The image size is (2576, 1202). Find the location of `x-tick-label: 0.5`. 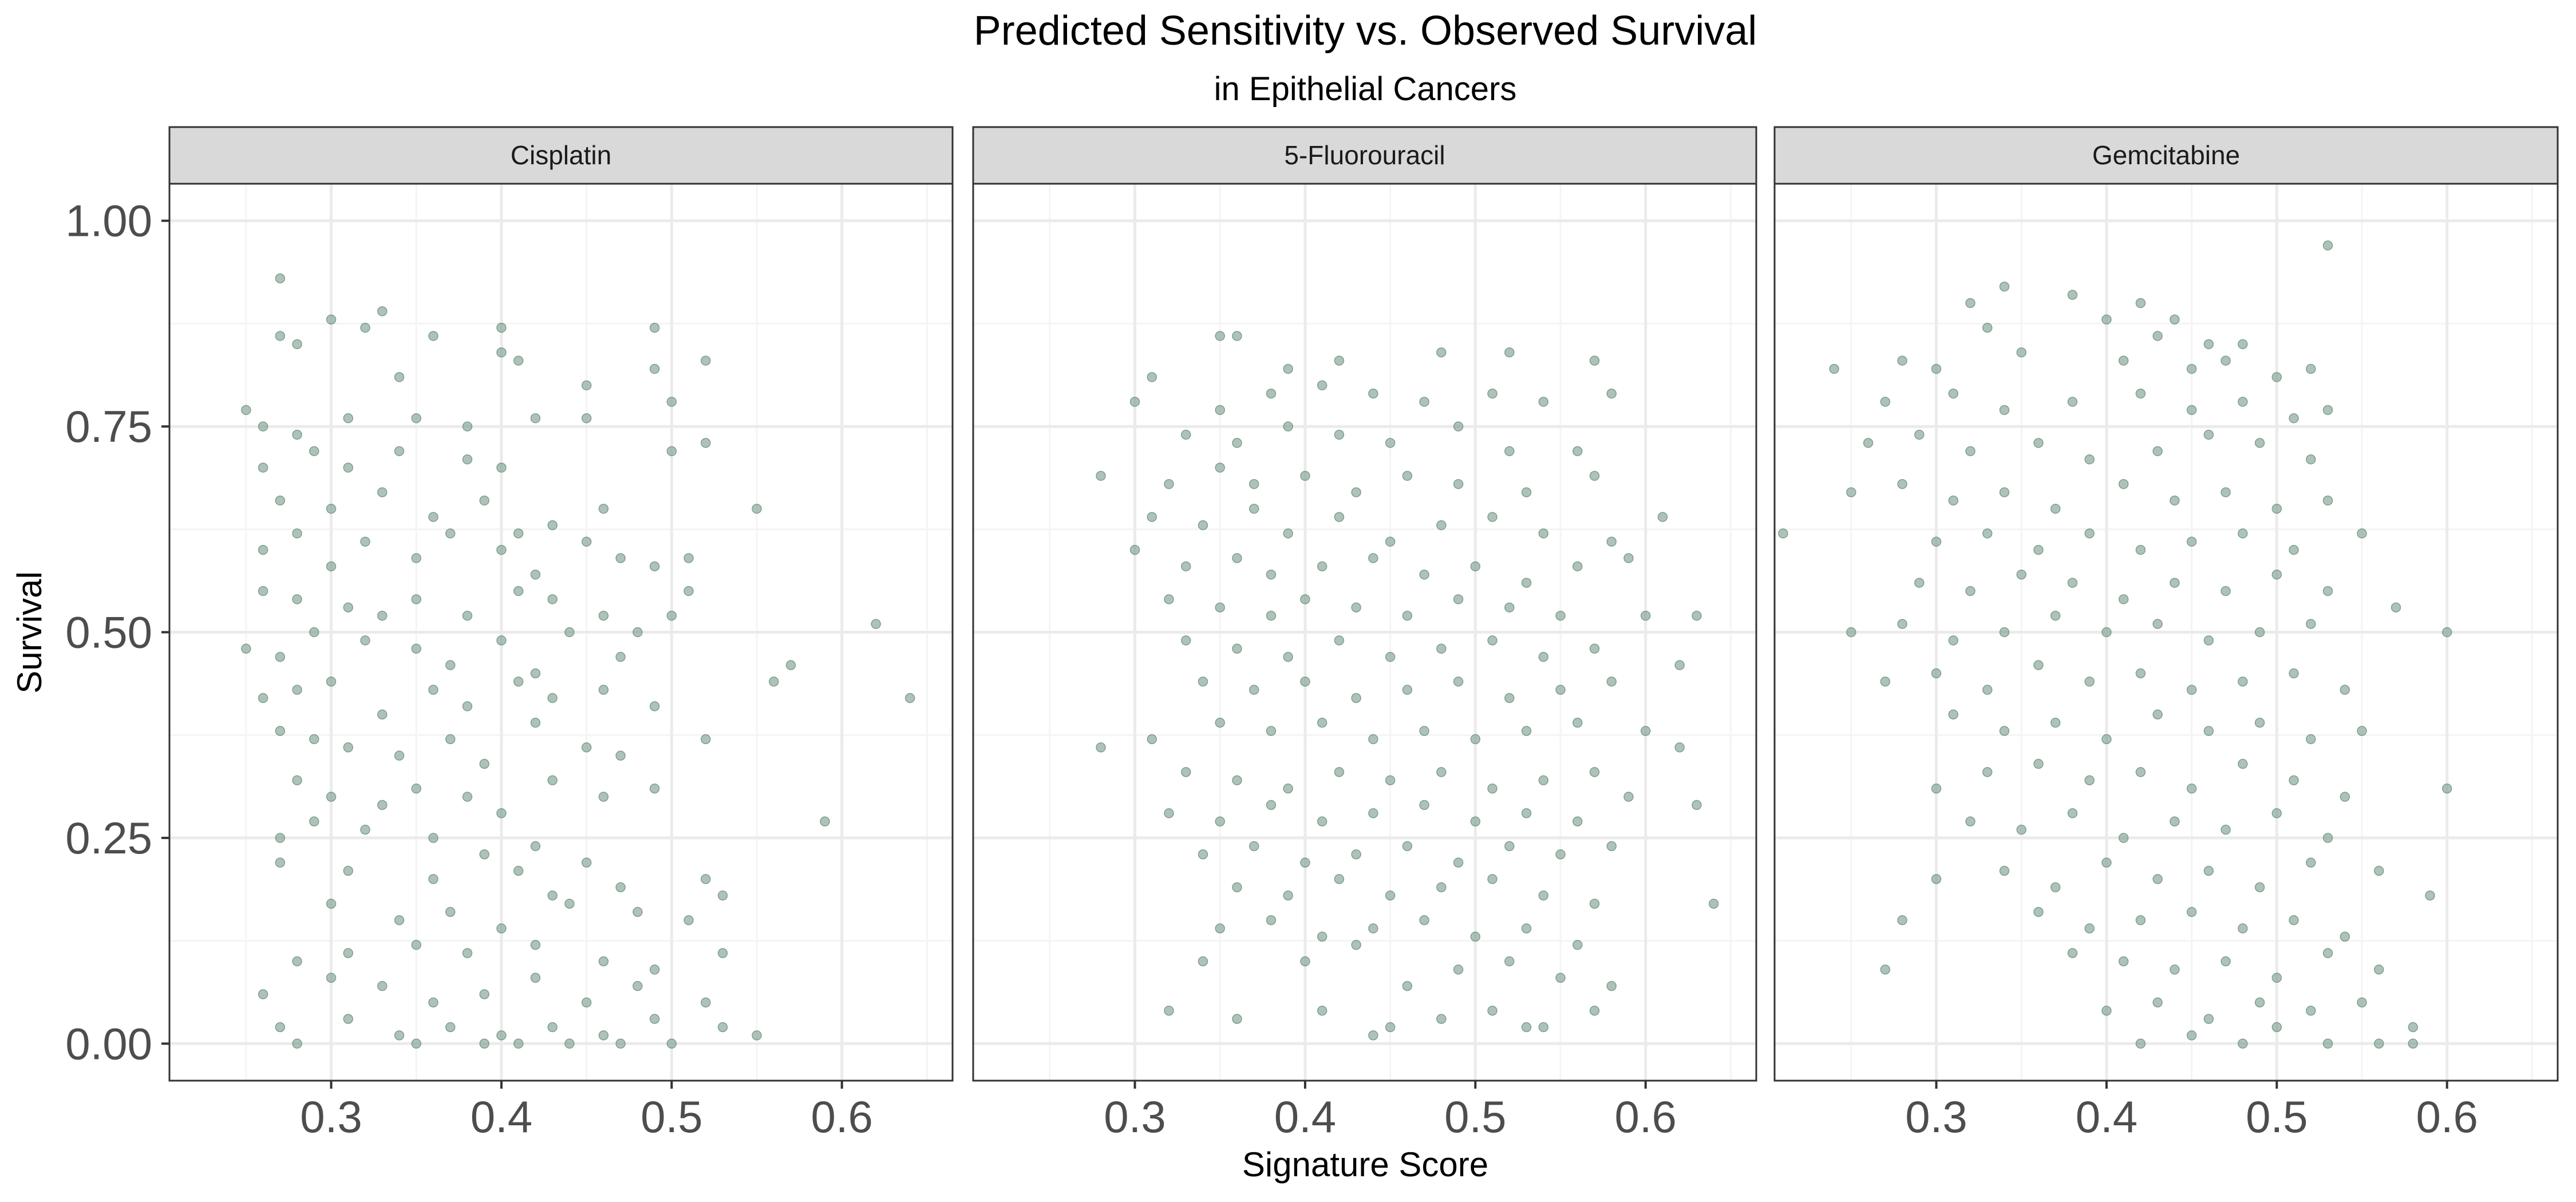

x-tick-label: 0.5 is located at coordinates (1475, 1117).